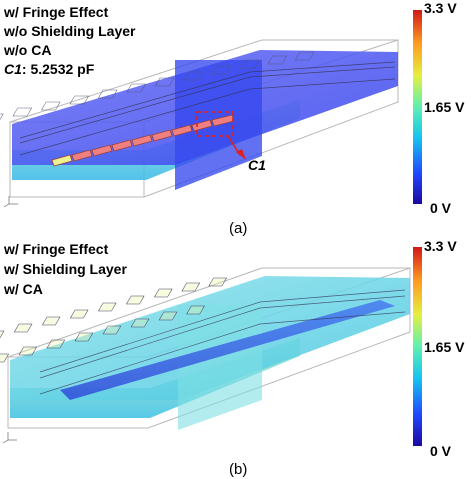  I want to click on panel-a-c1-arrowhead, so click(241, 154).